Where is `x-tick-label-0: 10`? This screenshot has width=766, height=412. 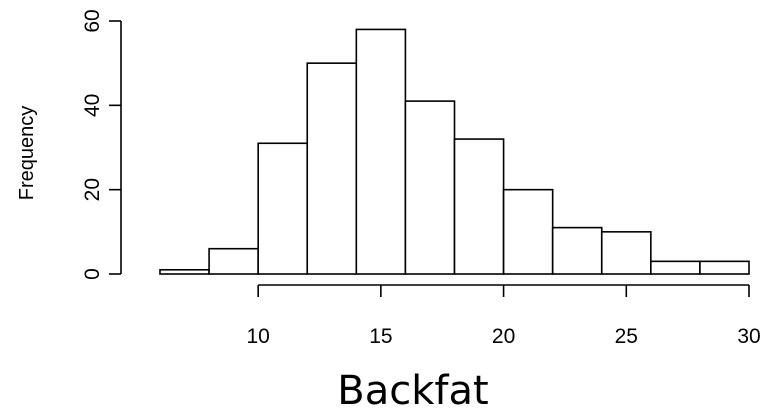
x-tick-label-0: 10 is located at coordinates (257, 336).